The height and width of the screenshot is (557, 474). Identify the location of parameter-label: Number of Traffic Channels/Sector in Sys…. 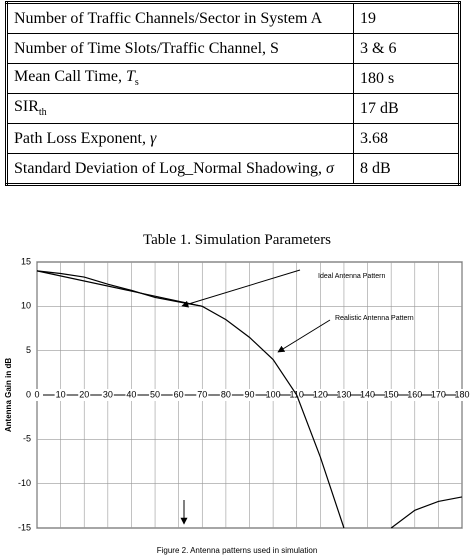
(168, 18).